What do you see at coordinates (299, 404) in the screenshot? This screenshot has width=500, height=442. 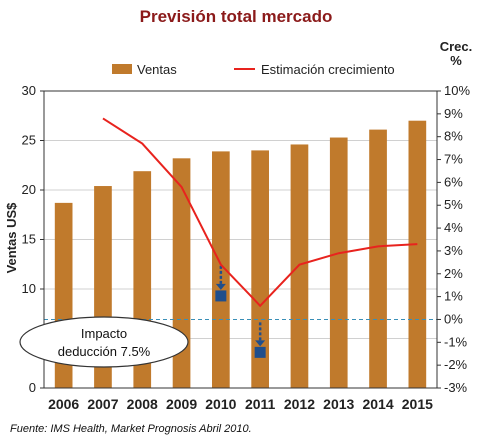 I see `x-tick-label: 2012` at bounding box center [299, 404].